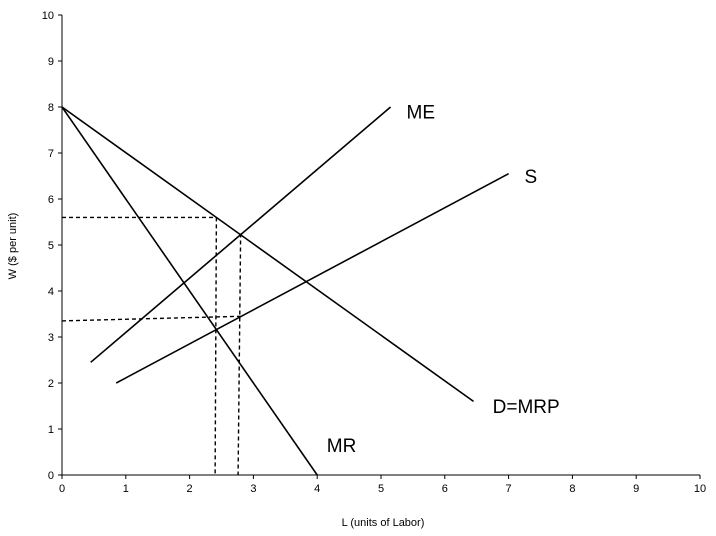  What do you see at coordinates (13, 246) in the screenshot?
I see `y-axis-title: W ($ per unit)` at bounding box center [13, 246].